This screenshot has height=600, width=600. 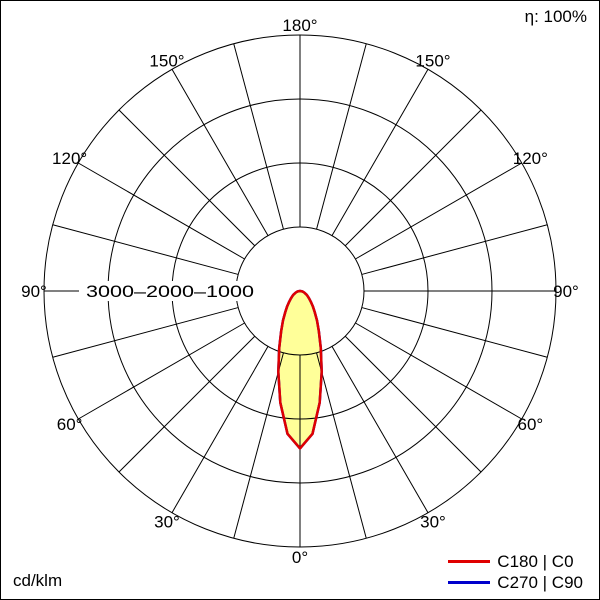 I want to click on legend-label-c0: C180 | C0, so click(x=535, y=561).